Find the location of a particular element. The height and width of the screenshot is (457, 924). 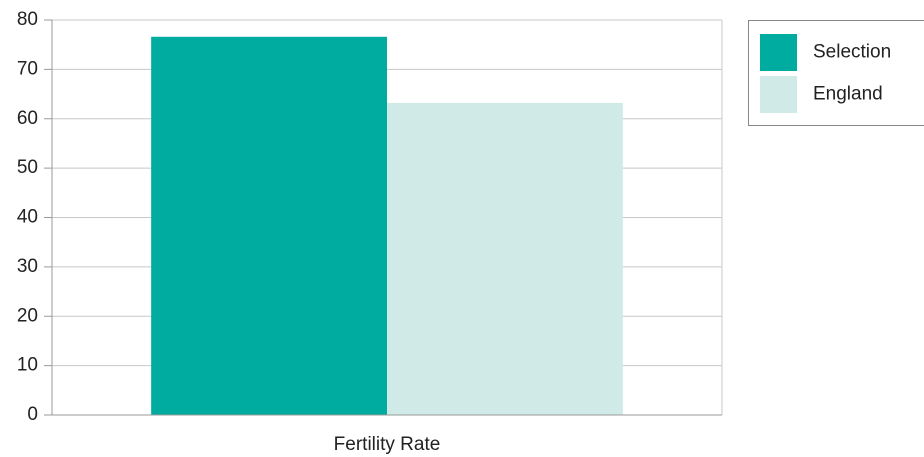

y-tick-label: 40 is located at coordinates (27, 217).